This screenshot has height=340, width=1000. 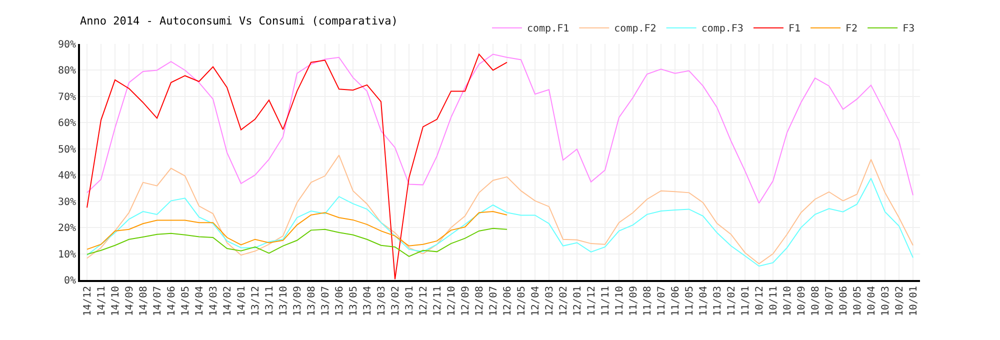 What do you see at coordinates (368, 301) in the screenshot?
I see `x-tick-label: 13/04` at bounding box center [368, 301].